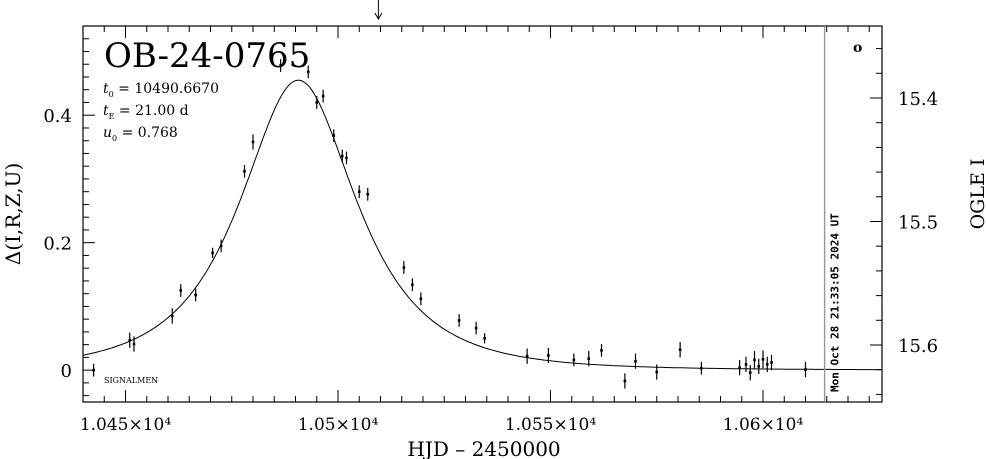 Image resolution: width=986 pixels, height=459 pixels. What do you see at coordinates (13, 214) in the screenshot?
I see `y-axis-label-left: Δ(I,R,Z,U)` at bounding box center [13, 214].